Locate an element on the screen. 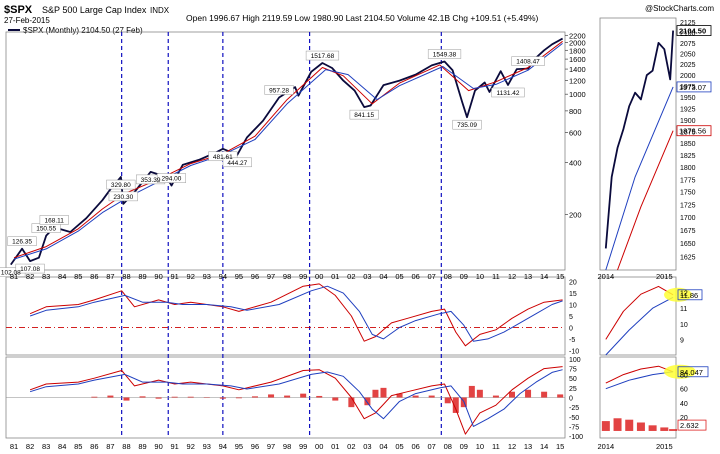 This screenshot has width=720, height=454. main-xtick-label-13: 94 is located at coordinates (223, 276).